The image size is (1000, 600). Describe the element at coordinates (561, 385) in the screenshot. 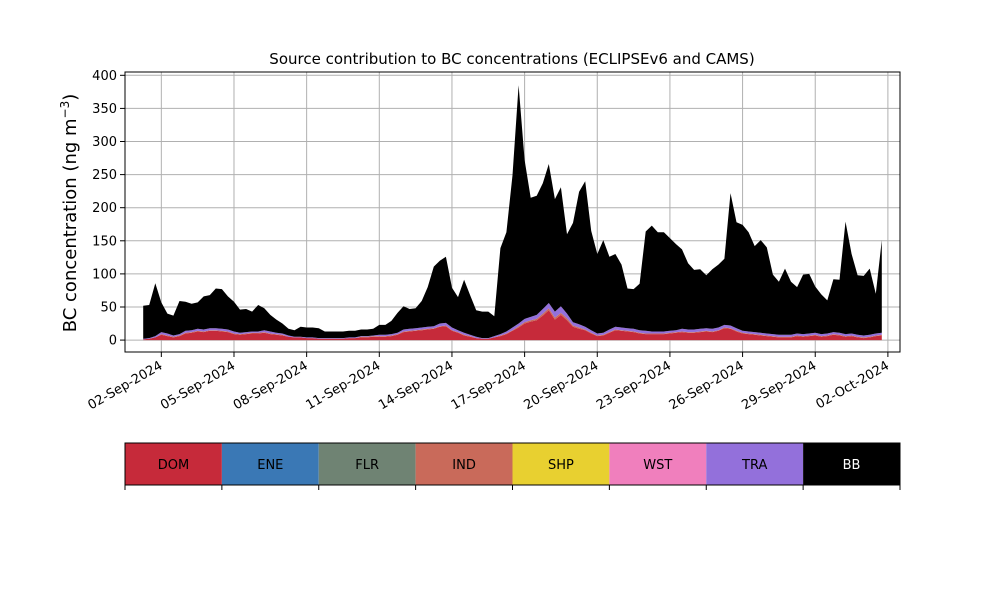

I see `x-tick-label: 20-Sep-2024` at that location.